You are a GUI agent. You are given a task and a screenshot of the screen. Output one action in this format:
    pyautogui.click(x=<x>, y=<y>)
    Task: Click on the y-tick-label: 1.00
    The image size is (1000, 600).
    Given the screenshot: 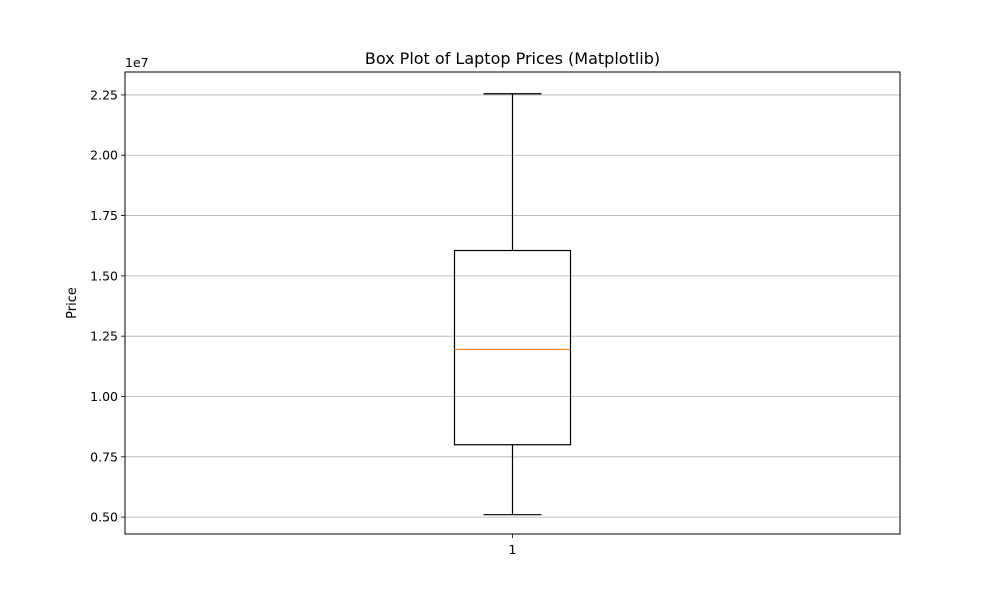 What is the action you would take?
    pyautogui.click(x=104, y=396)
    